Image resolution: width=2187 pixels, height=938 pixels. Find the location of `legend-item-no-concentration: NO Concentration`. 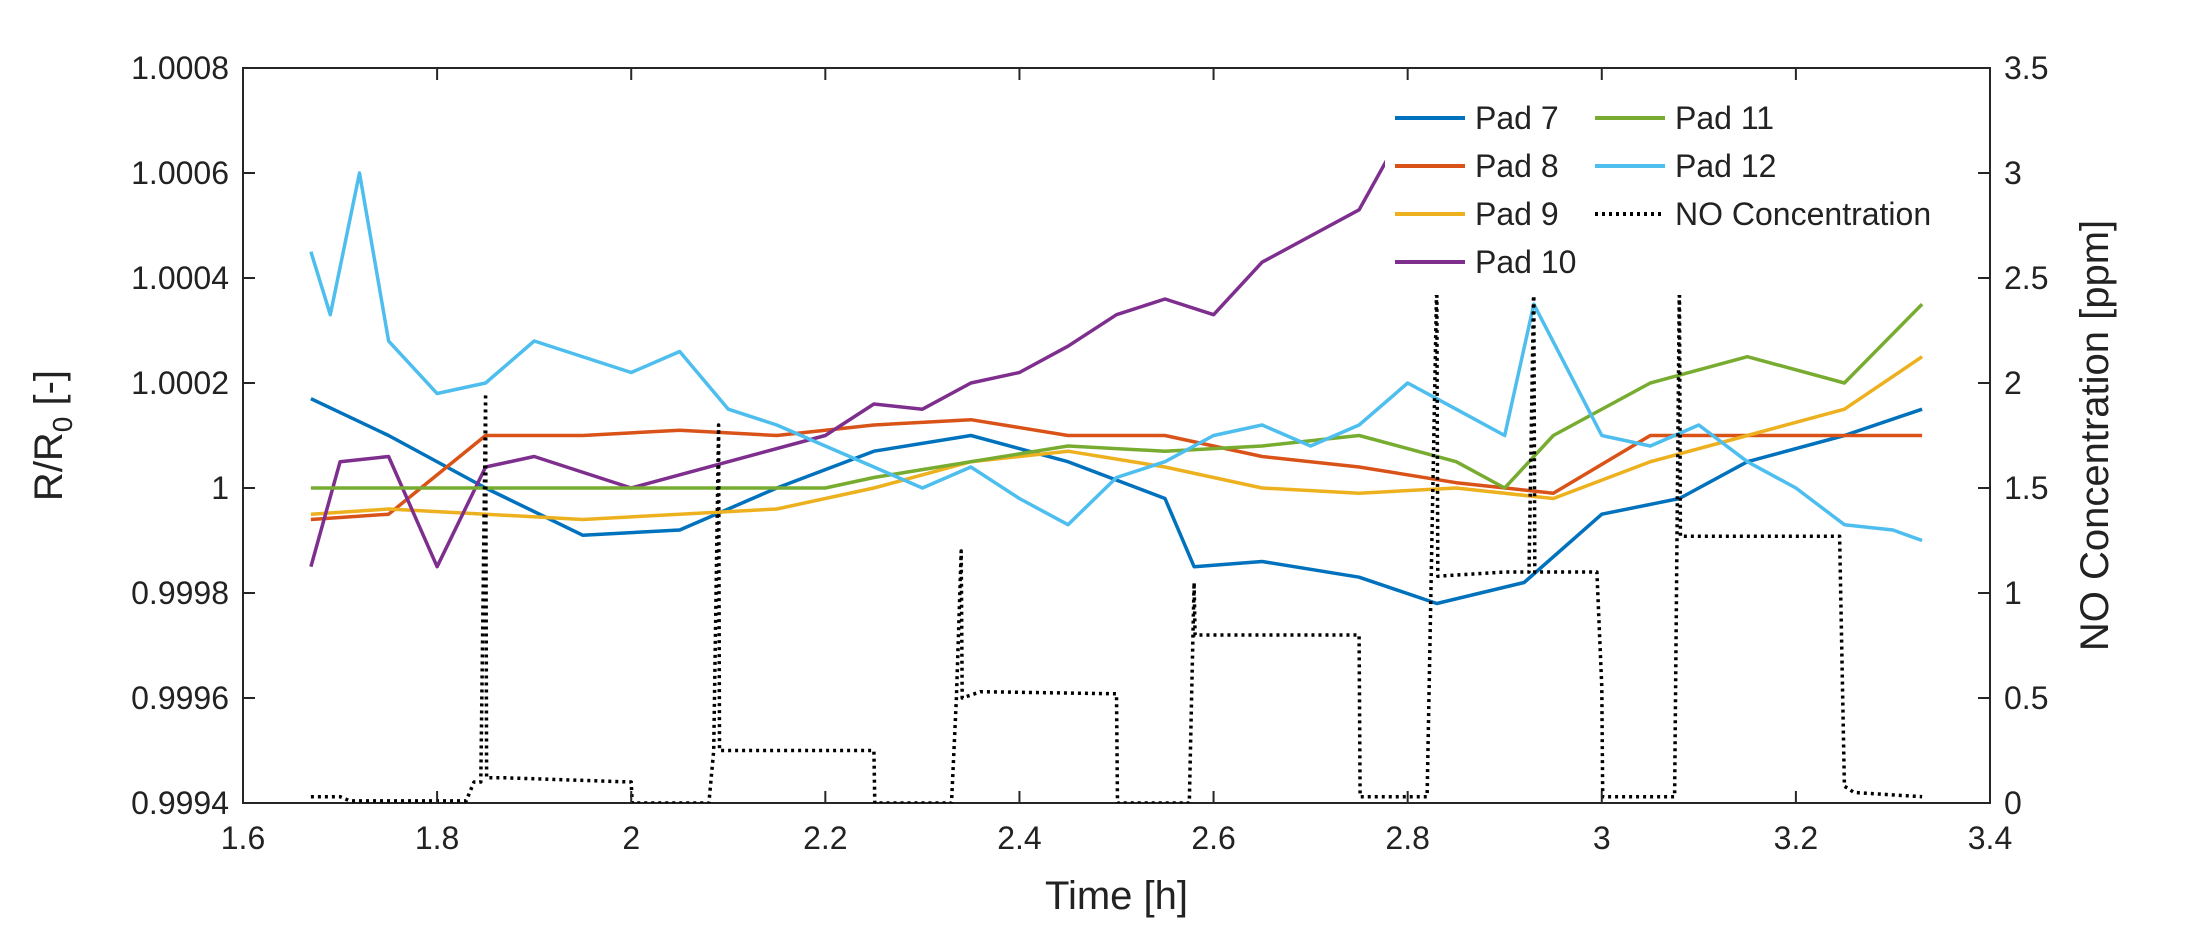

legend-item-no-concentration: NO Concentration is located at coordinates (1763, 214).